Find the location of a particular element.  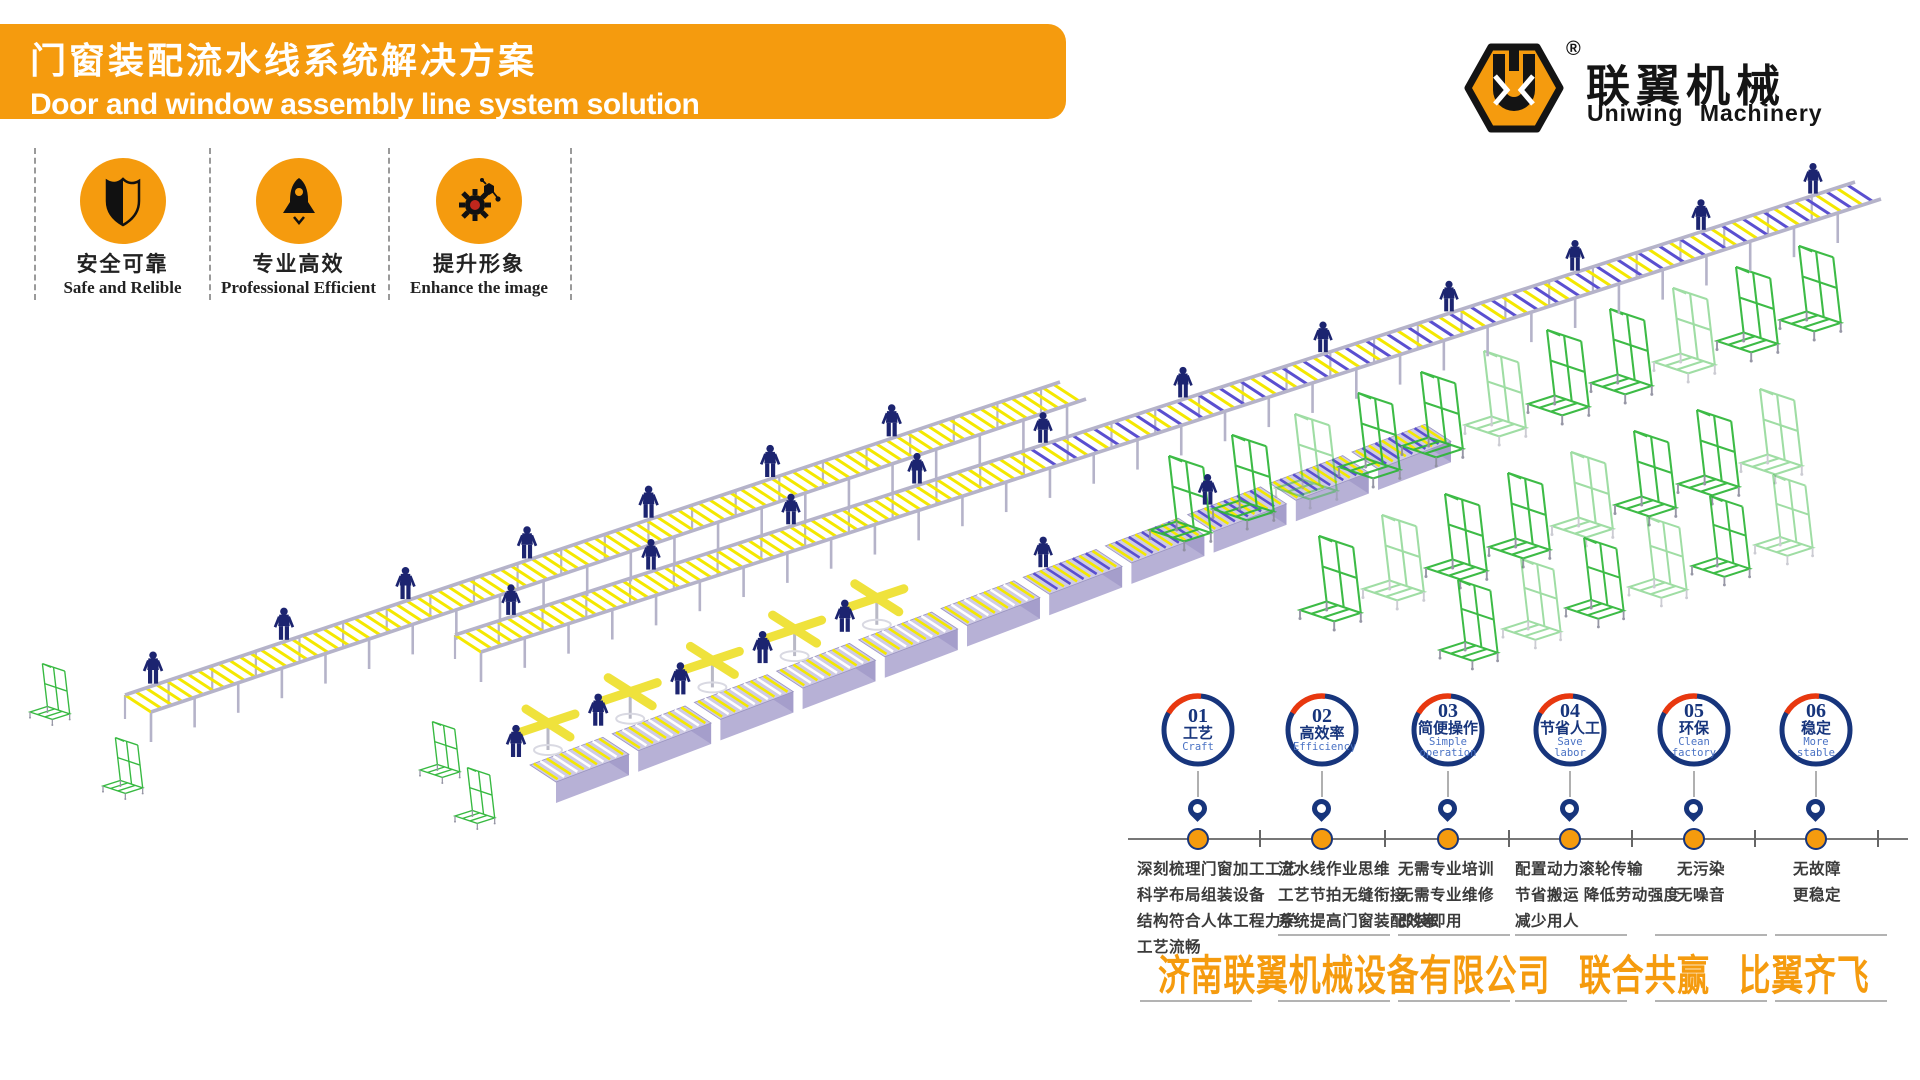

rocket-icon is located at coordinates (298, 201).